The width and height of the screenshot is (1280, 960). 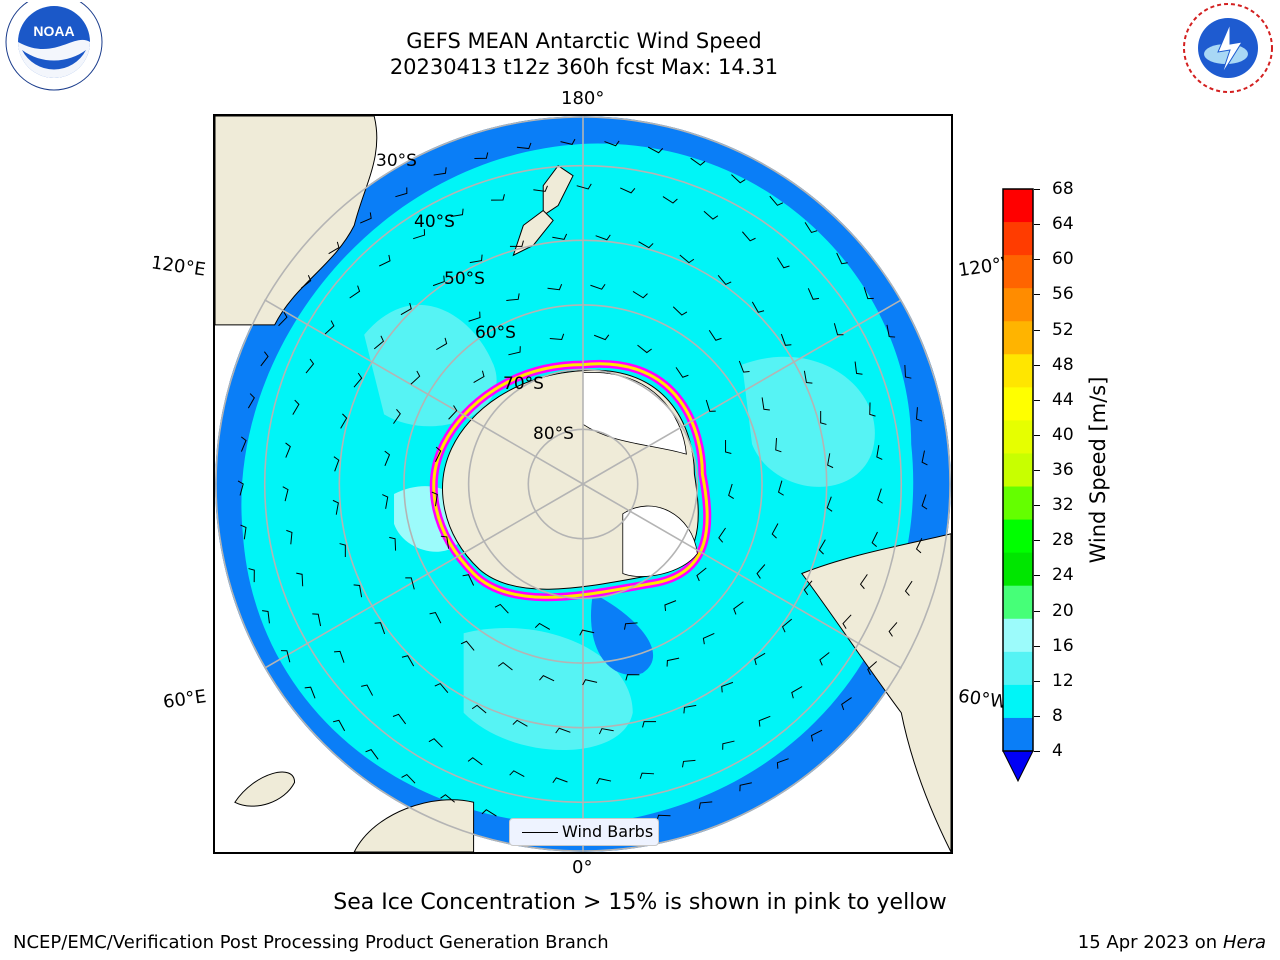 What do you see at coordinates (634, 413) in the screenshot?
I see `ice-shelf-ross` at bounding box center [634, 413].